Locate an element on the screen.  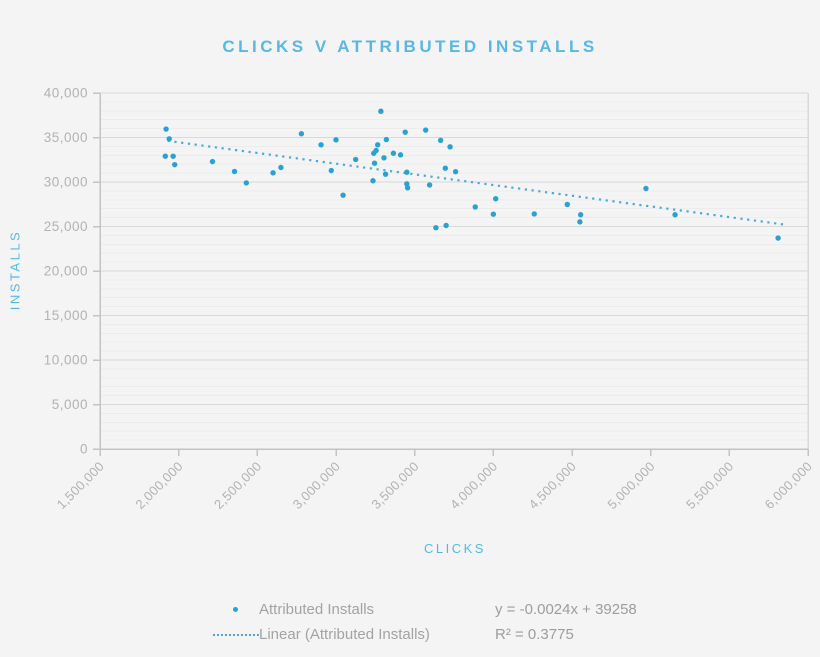
x-tick-label: 3,500,000 is located at coordinates (394, 485).